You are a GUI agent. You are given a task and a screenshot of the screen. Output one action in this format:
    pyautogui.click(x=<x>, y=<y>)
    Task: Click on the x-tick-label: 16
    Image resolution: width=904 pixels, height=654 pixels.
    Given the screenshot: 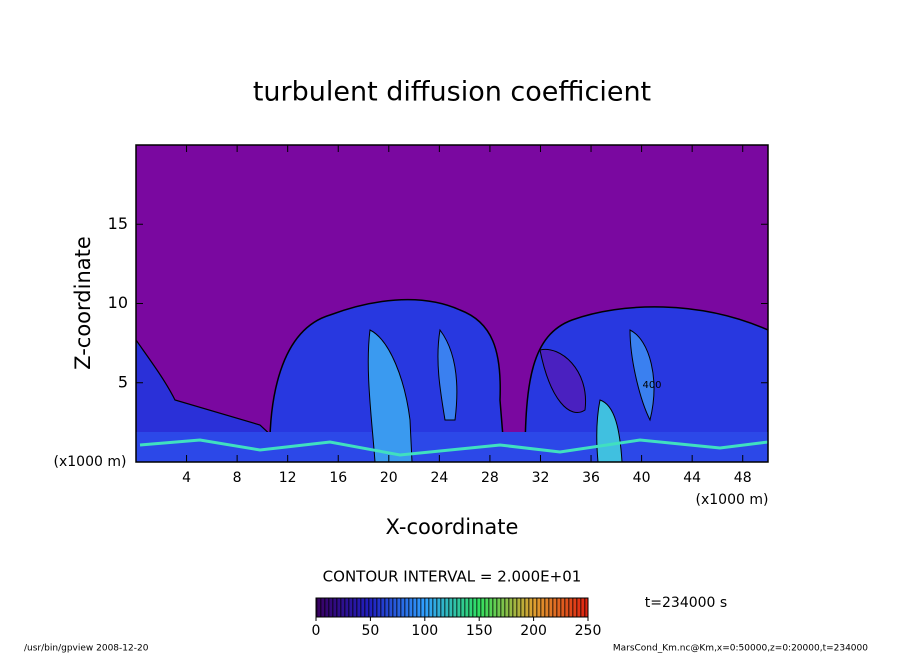 What is the action you would take?
    pyautogui.click(x=338, y=478)
    